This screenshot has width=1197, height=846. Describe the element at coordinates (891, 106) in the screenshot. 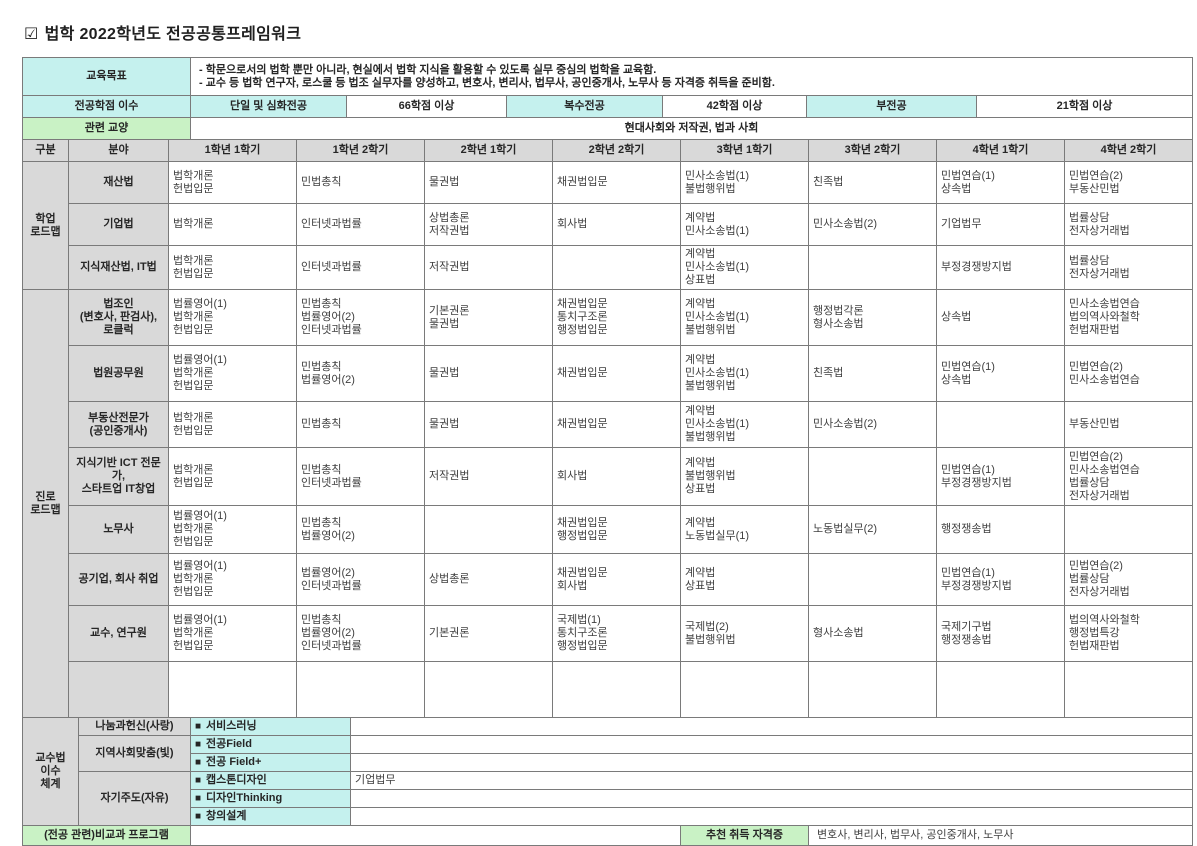

I see `credit-type-minor: 부전공` at that location.